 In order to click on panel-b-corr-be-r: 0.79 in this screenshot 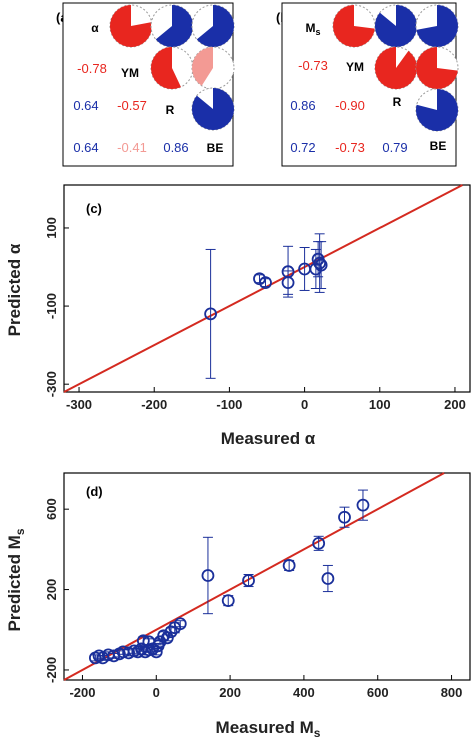, I will do `click(394, 147)`.